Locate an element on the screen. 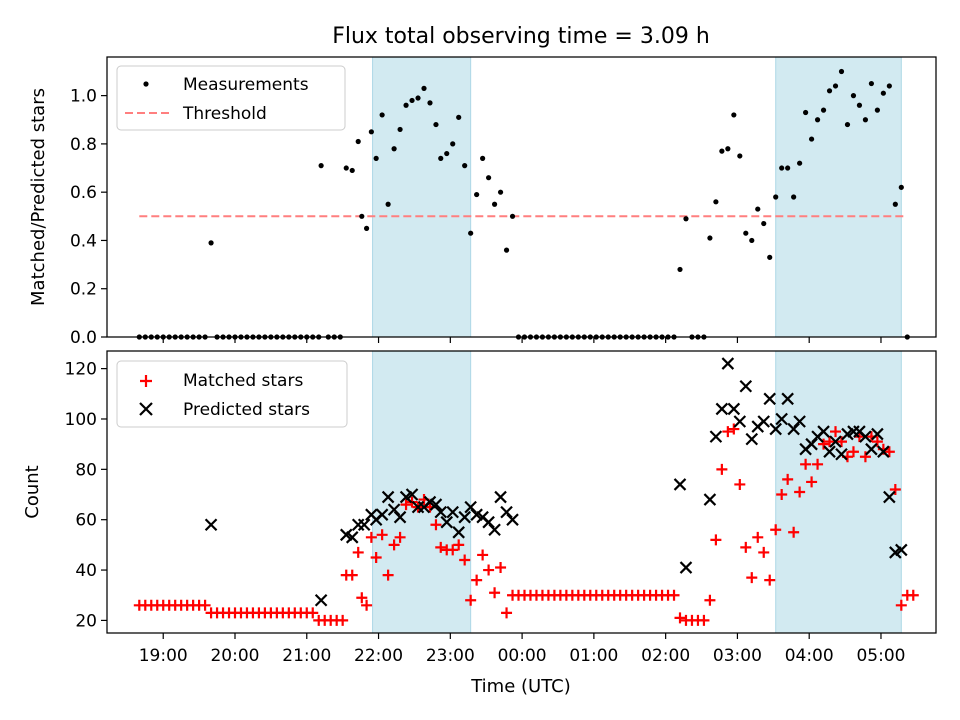 This screenshot has width=960, height=720. y-tick-label: 0.8 is located at coordinates (83, 145).